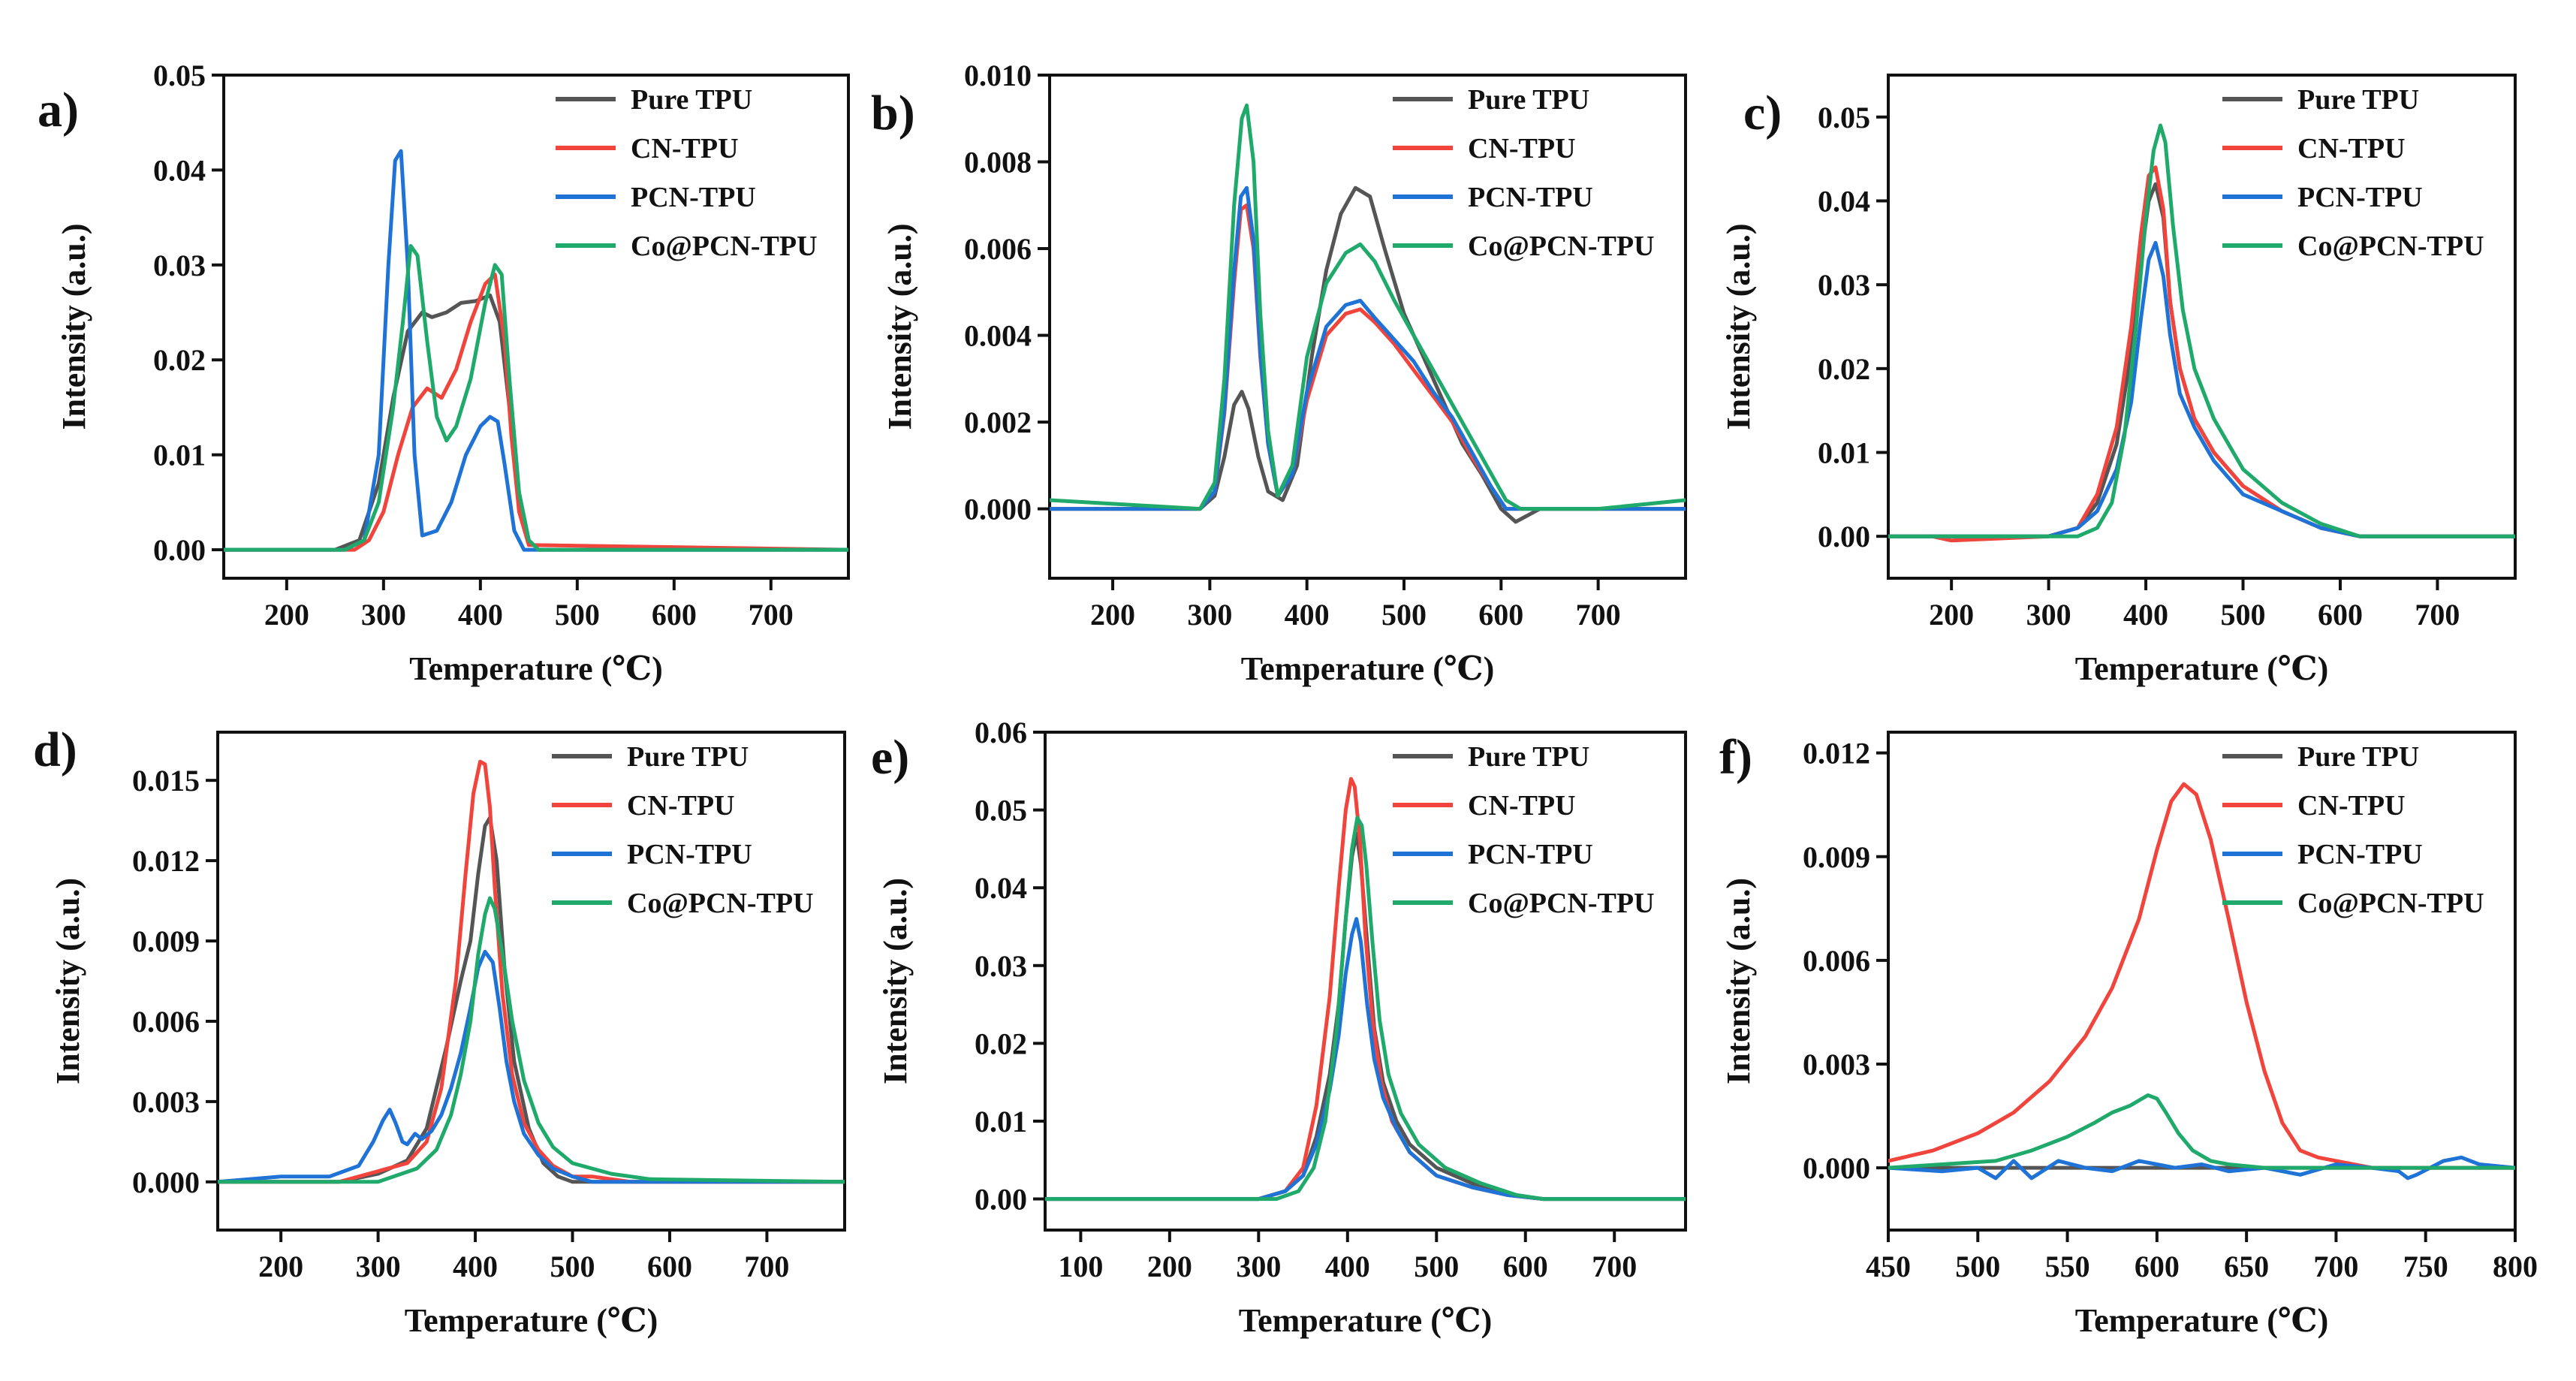 The height and width of the screenshot is (1381, 2576). What do you see at coordinates (1735, 757) in the screenshot?
I see `panel-label: f)` at bounding box center [1735, 757].